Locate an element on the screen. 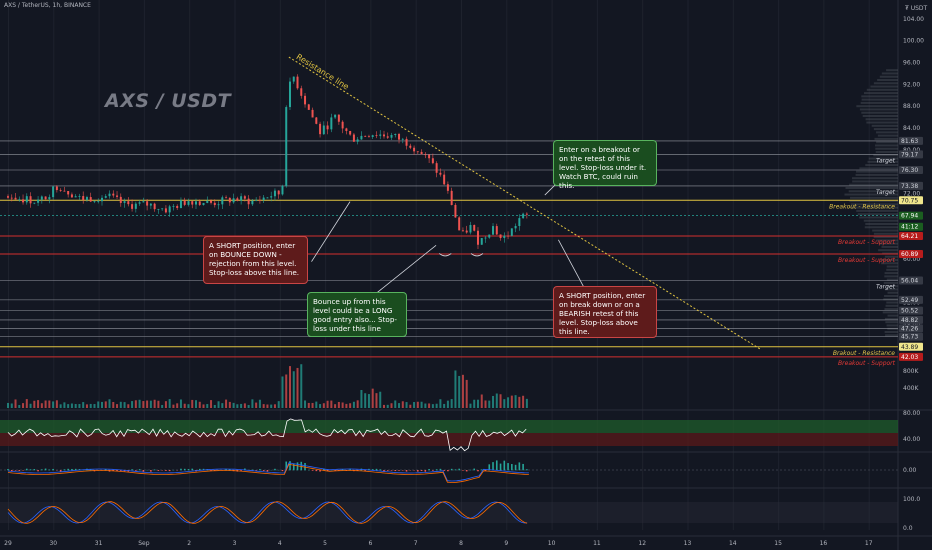 The height and width of the screenshot is (550, 932). price-badge-label: 70.75 is located at coordinates (909, 200).